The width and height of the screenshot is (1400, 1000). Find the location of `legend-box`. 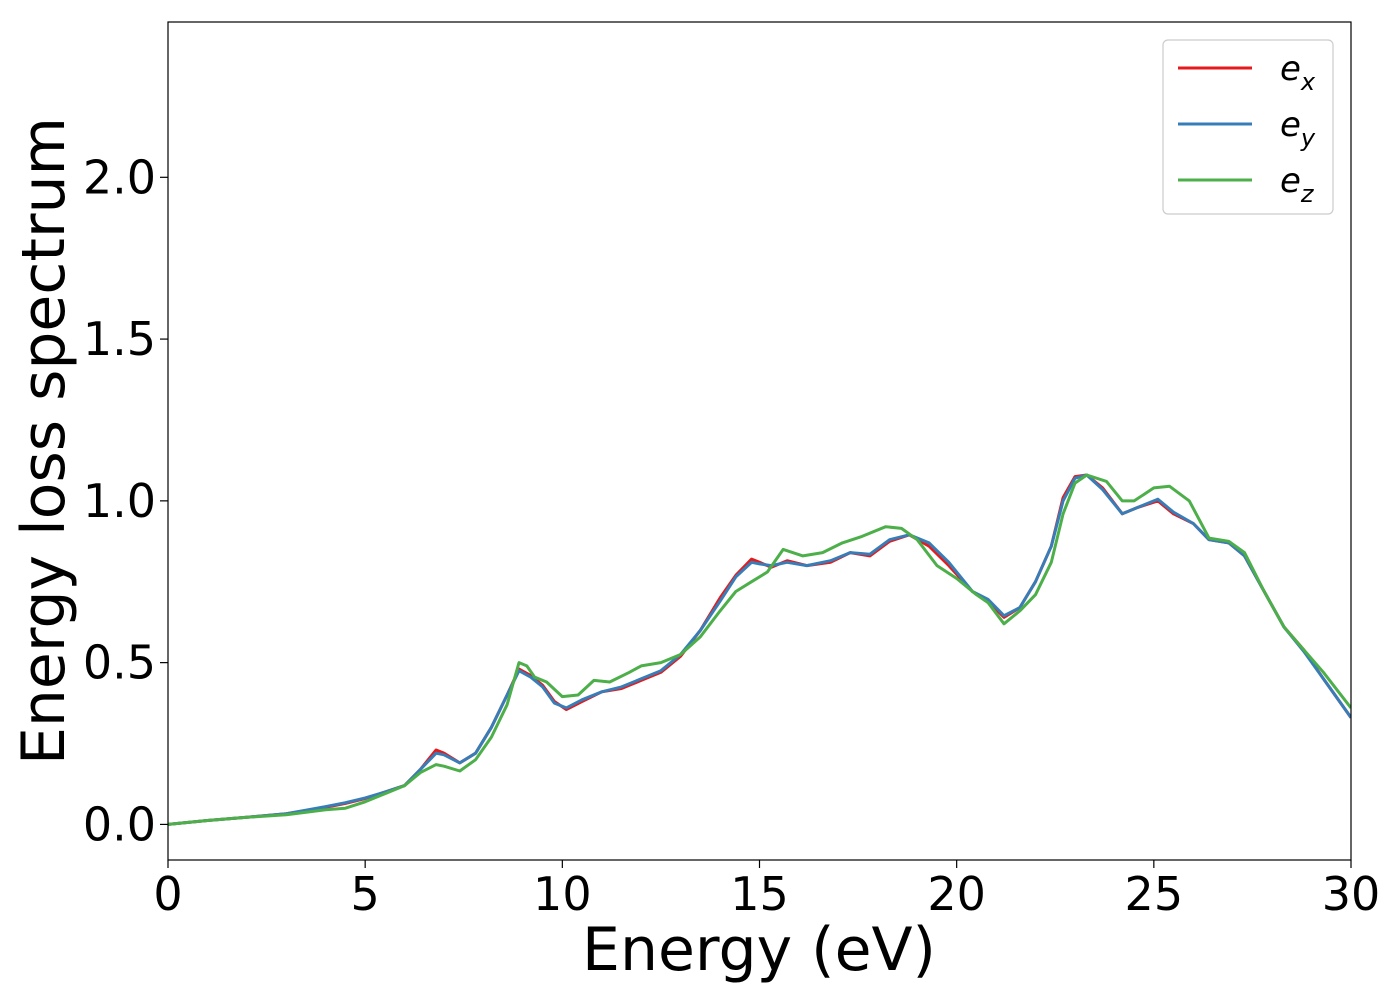

legend-box is located at coordinates (1248, 127).